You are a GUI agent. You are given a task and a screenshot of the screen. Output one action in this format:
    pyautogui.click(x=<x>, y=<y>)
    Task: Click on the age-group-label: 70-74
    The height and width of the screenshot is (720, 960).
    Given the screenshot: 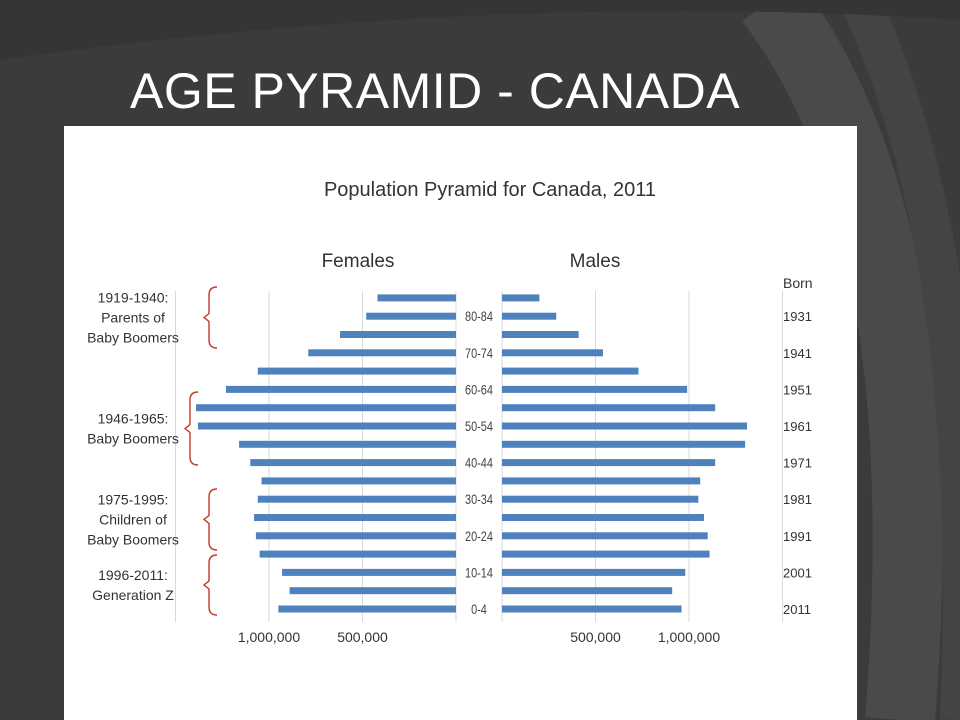 What is the action you would take?
    pyautogui.click(x=479, y=354)
    